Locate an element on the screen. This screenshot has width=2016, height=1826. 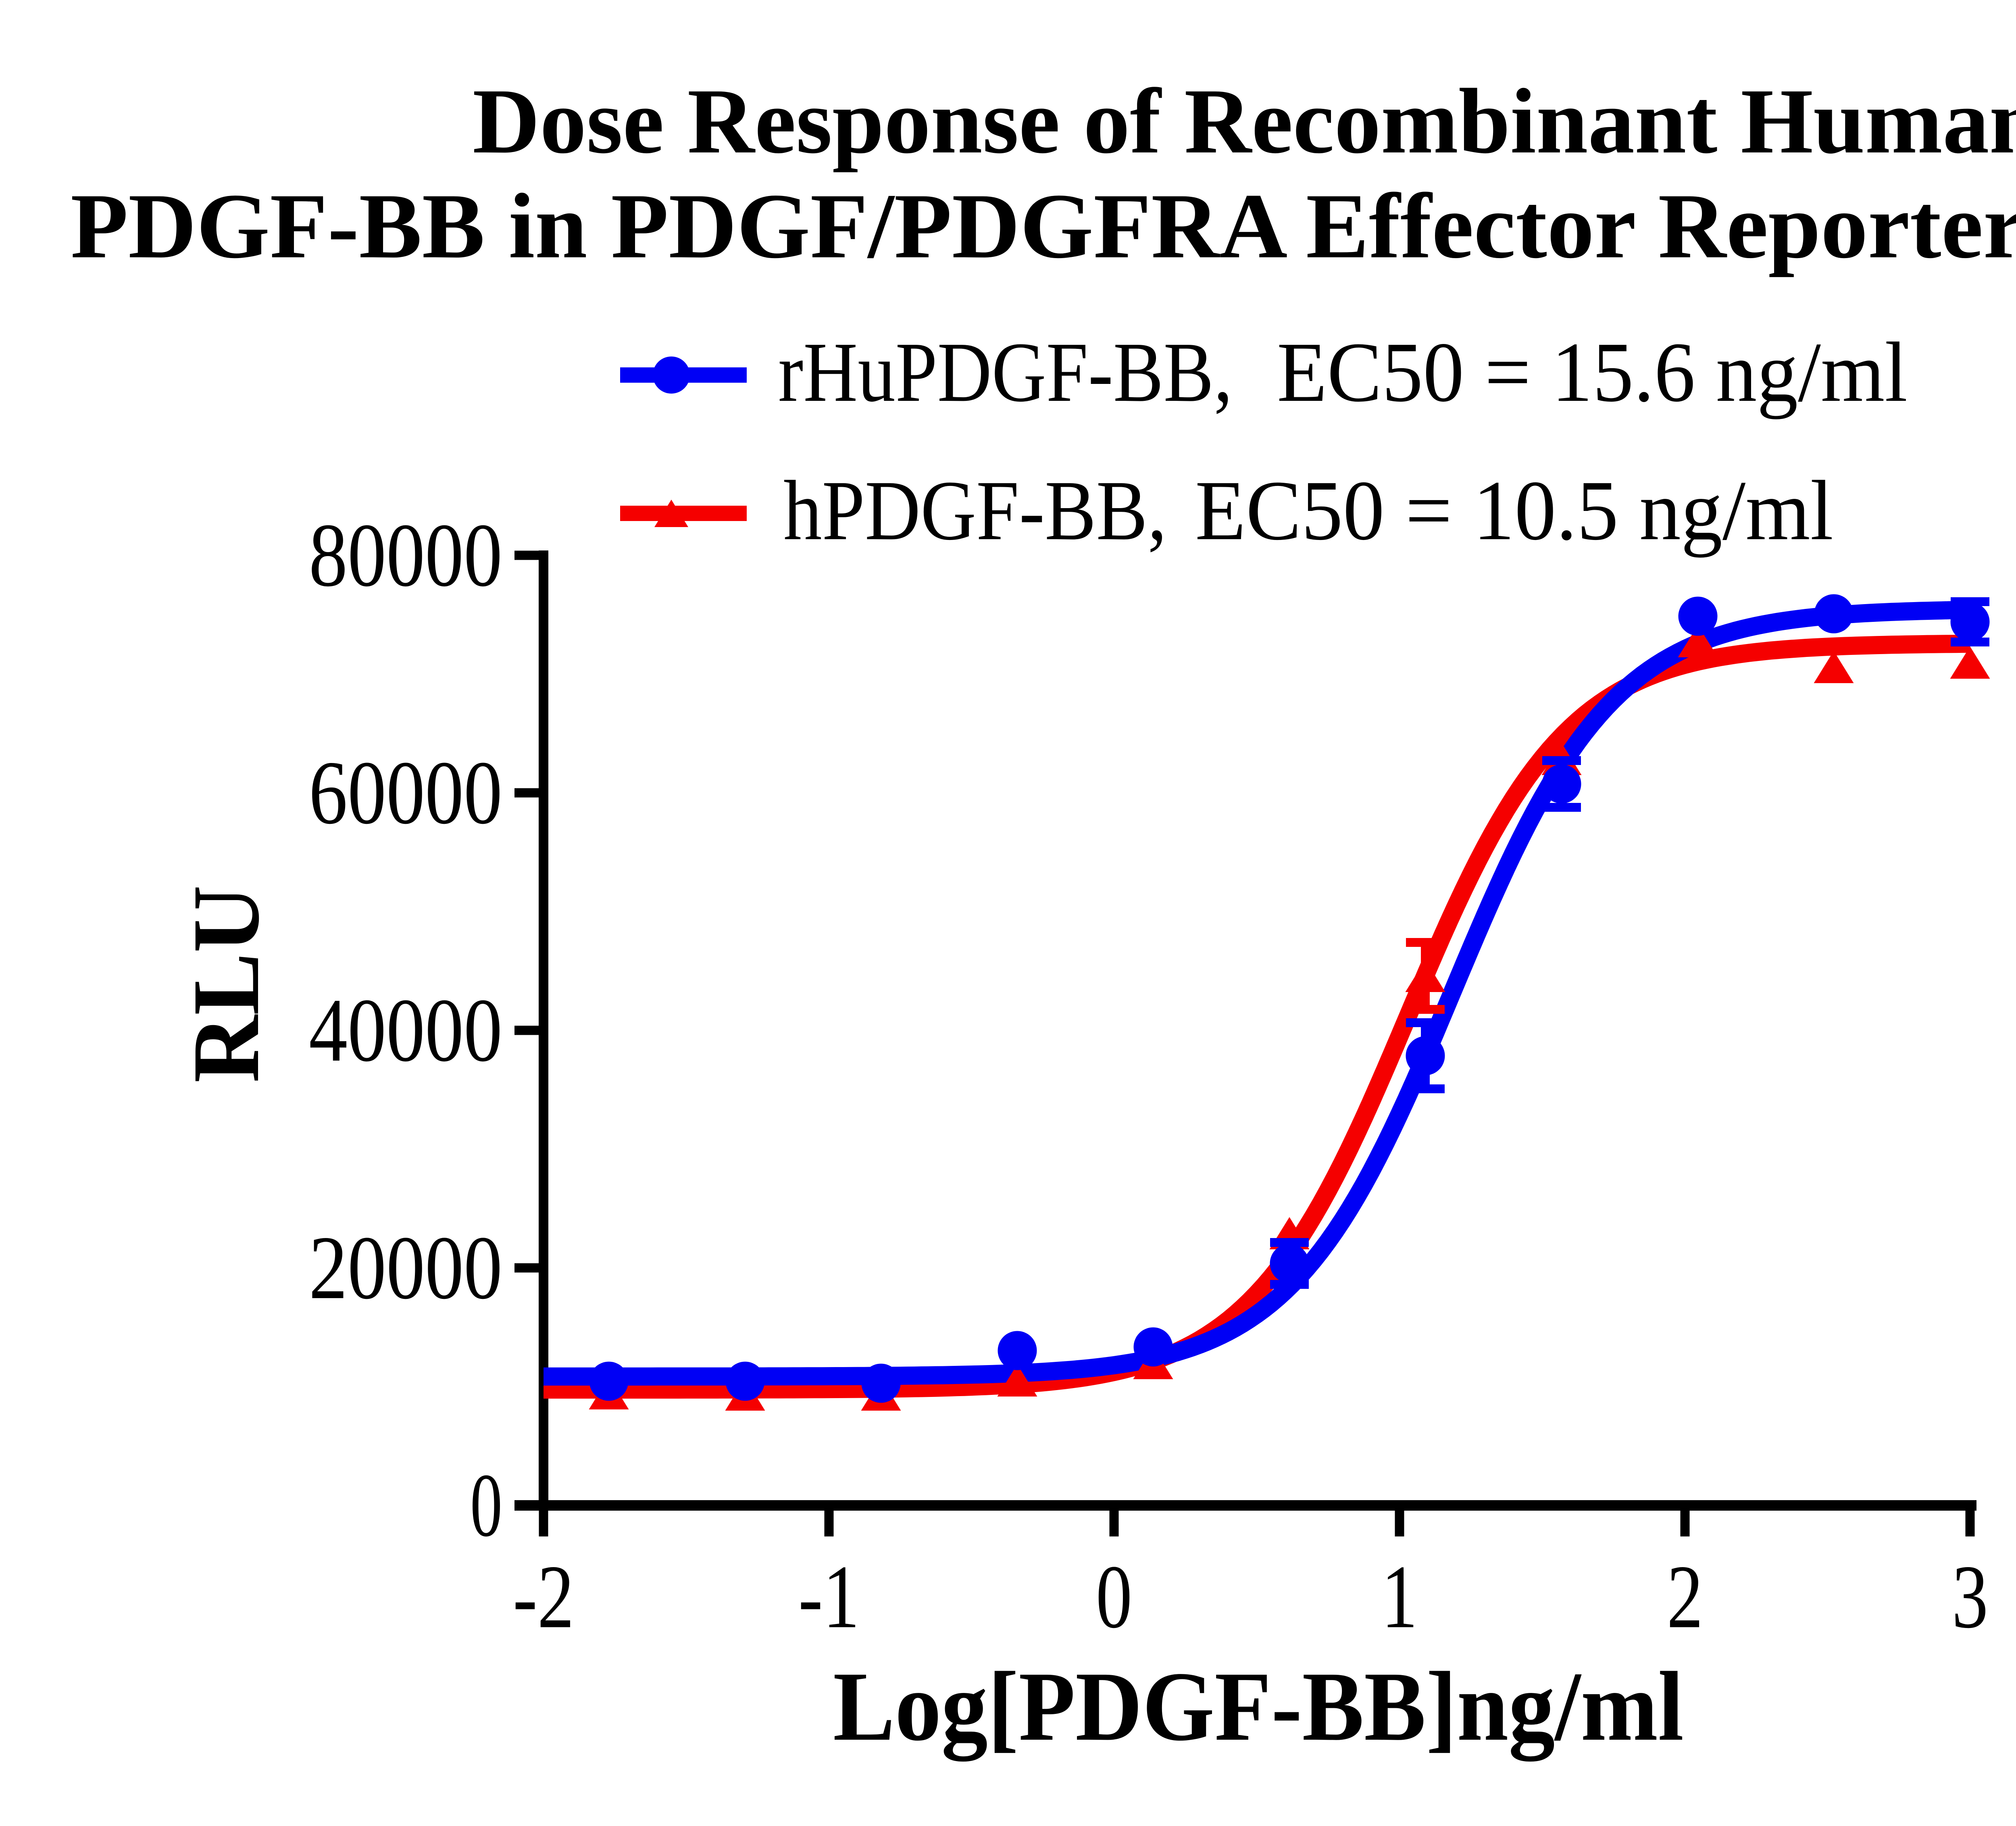
svg-text: rHuPDGF-BB, is located at coordinates (1006, 372).